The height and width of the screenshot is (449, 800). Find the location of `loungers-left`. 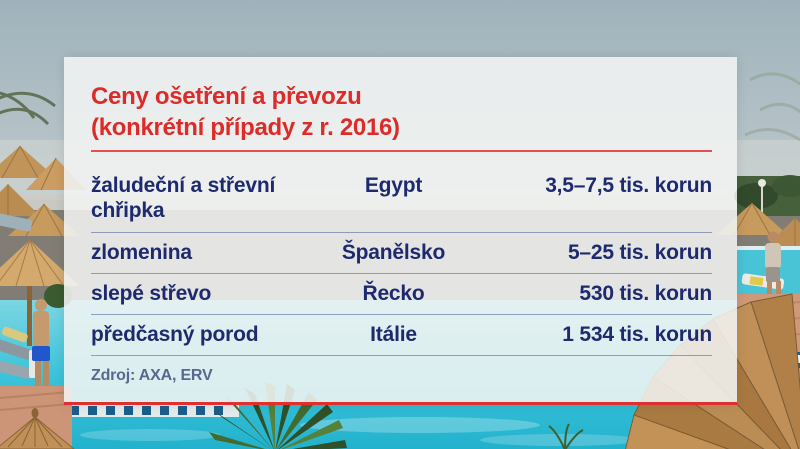

loungers-left is located at coordinates (16, 352).